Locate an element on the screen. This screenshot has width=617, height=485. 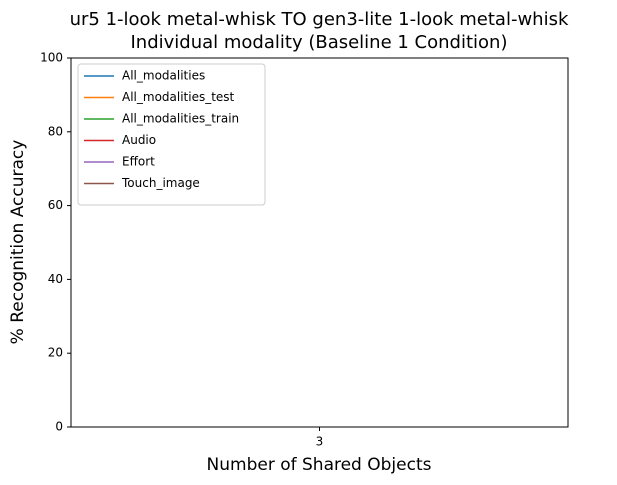
y-tick-label: 100 is located at coordinates (51, 58).